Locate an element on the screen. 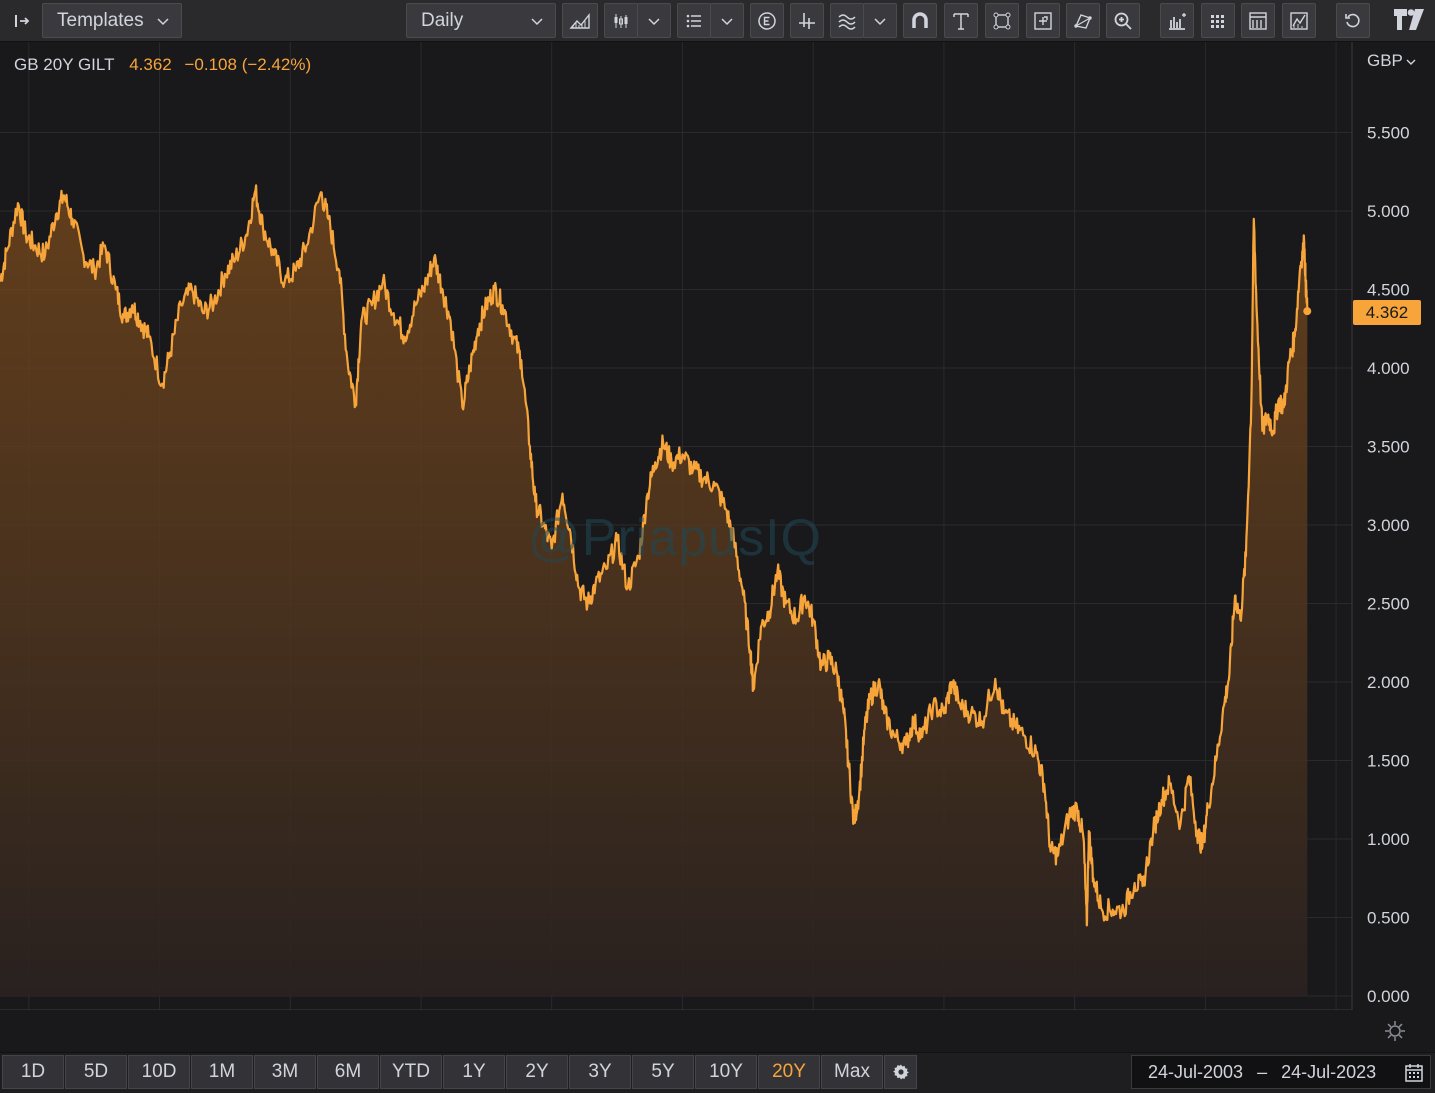  currency-button is located at coordinates (767, 20).